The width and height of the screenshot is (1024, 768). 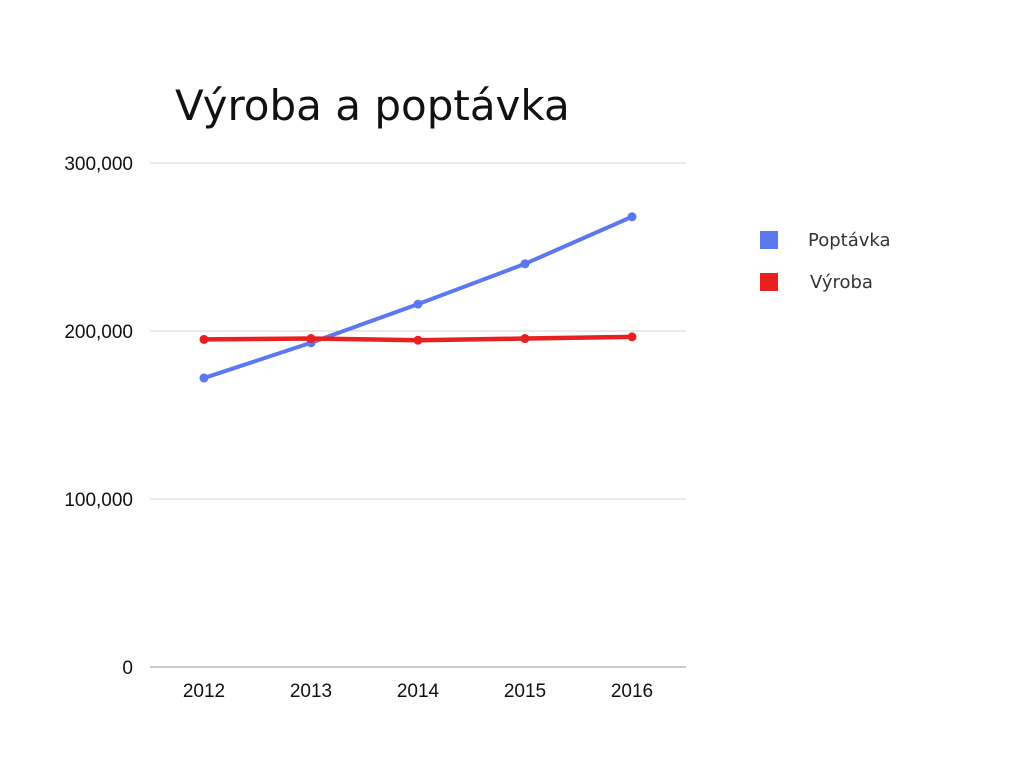 I want to click on series-lines, so click(x=418, y=297).